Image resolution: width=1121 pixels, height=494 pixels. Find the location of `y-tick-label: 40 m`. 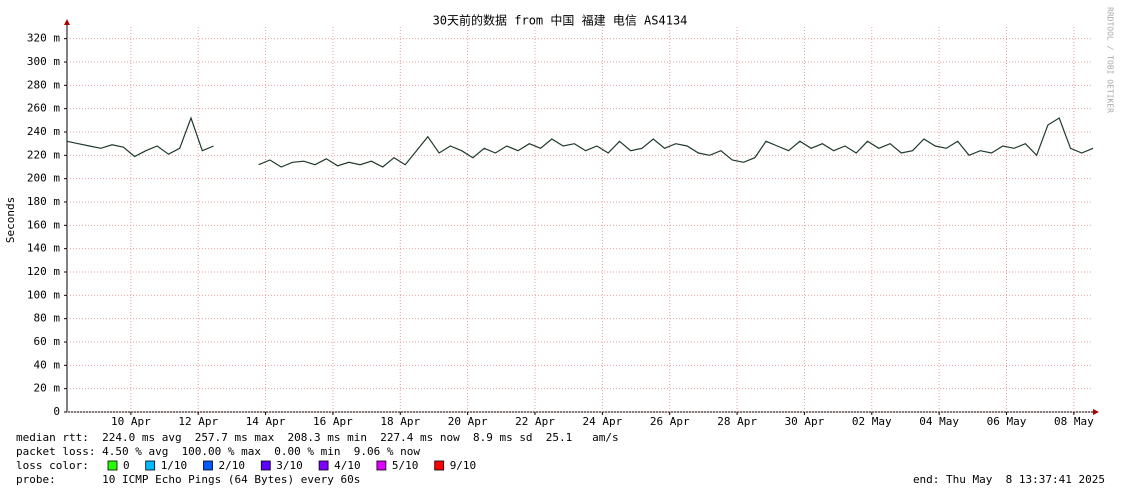

y-tick-label: 40 m is located at coordinates (47, 364).